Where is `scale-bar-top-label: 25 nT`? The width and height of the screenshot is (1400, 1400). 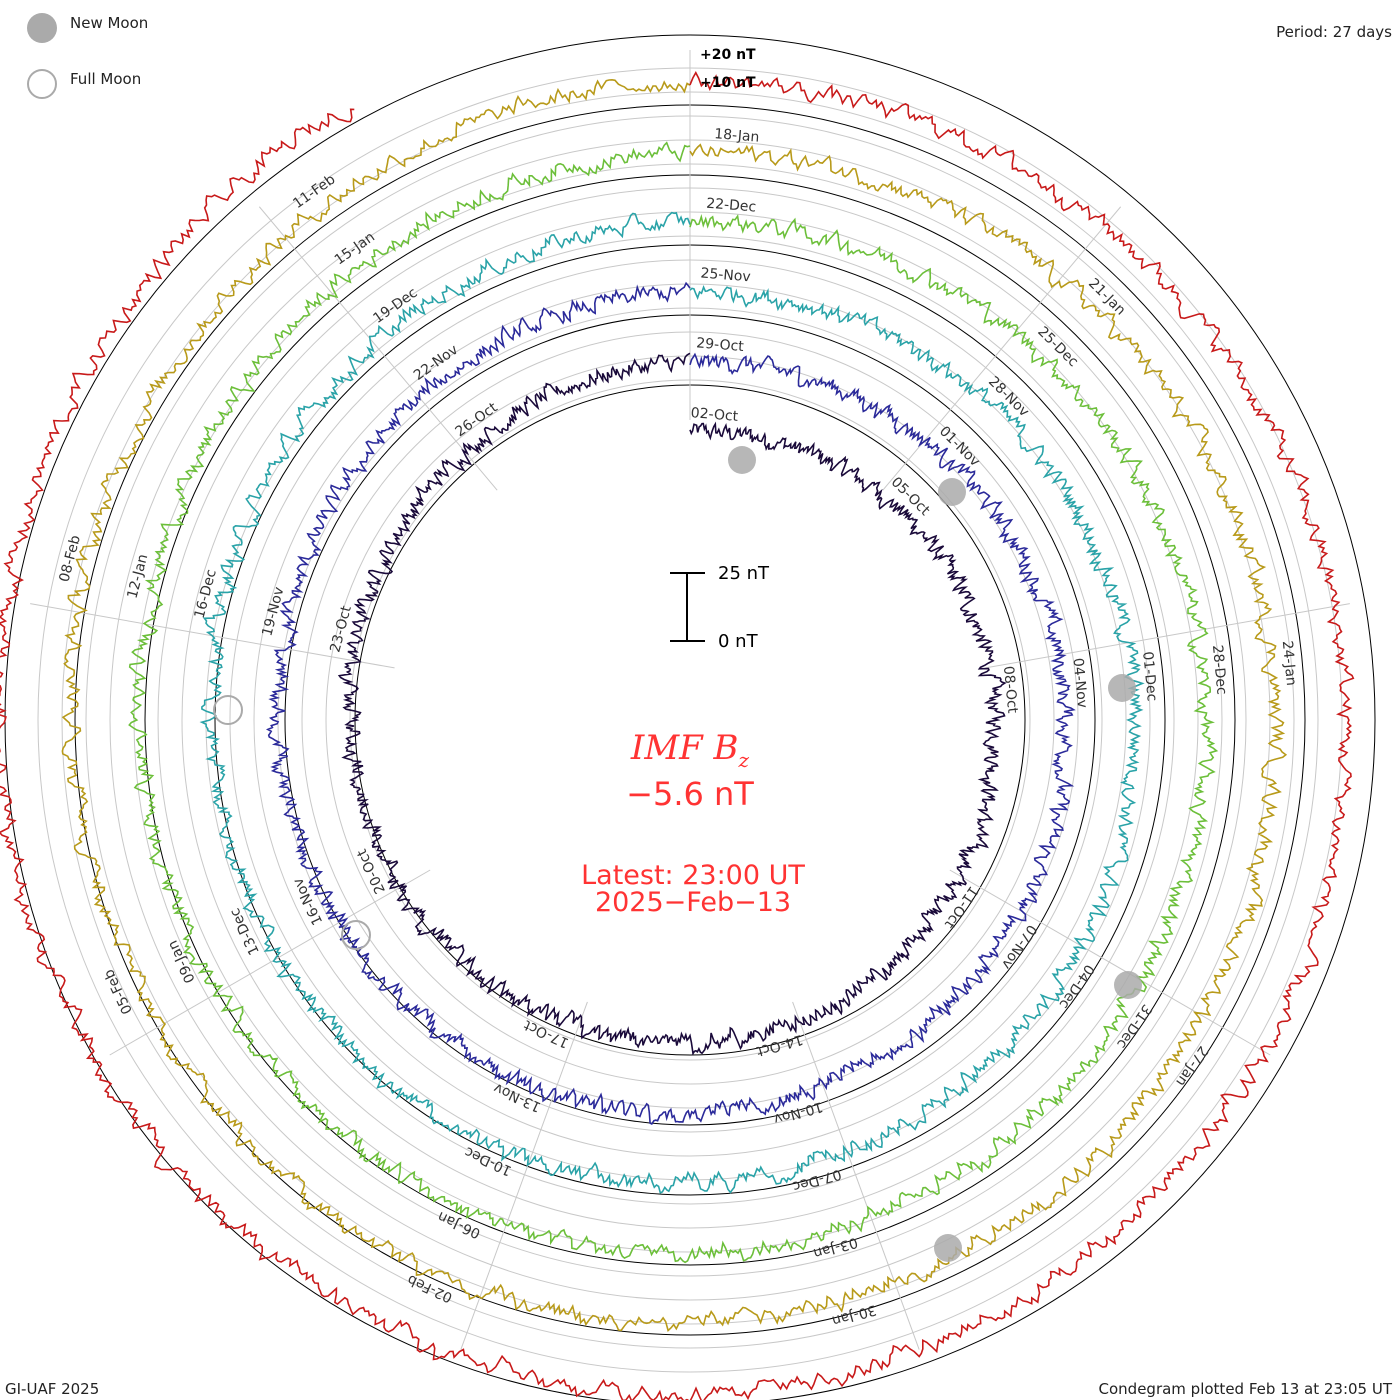
scale-bar-top-label: 25 nT is located at coordinates (744, 573).